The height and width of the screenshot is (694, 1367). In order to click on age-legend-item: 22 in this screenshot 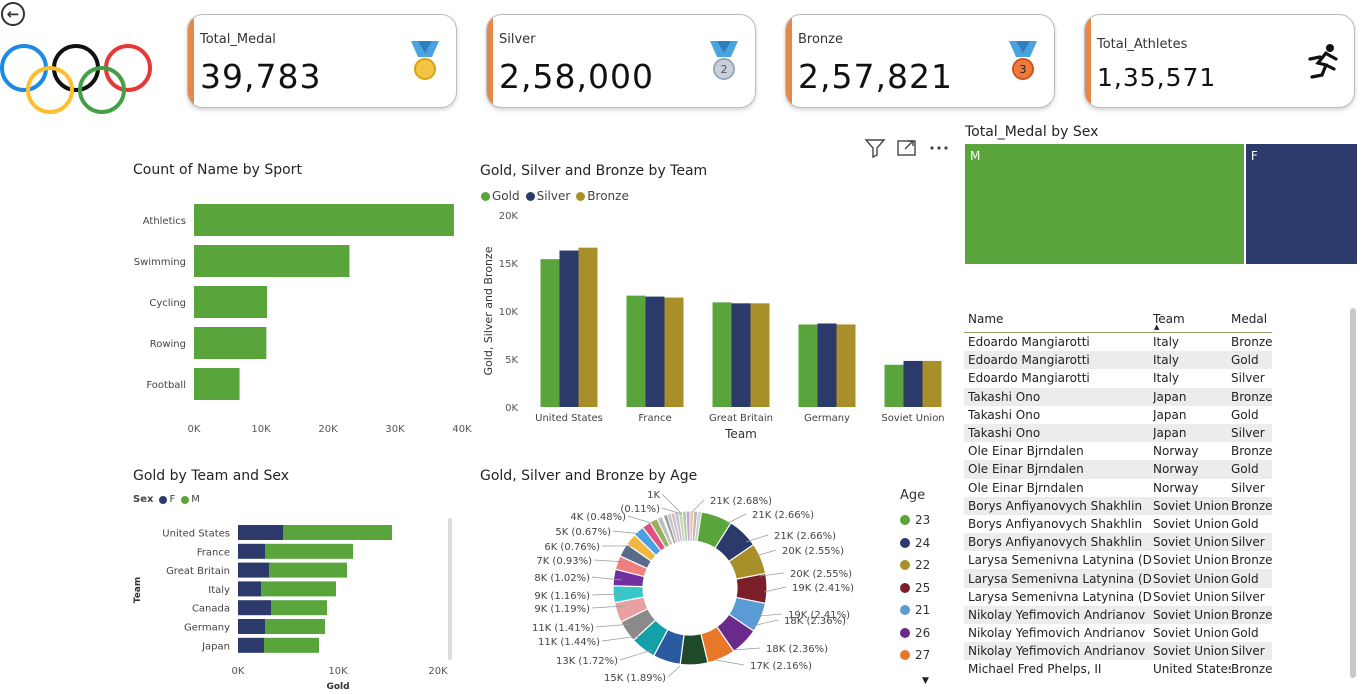, I will do `click(915, 565)`.